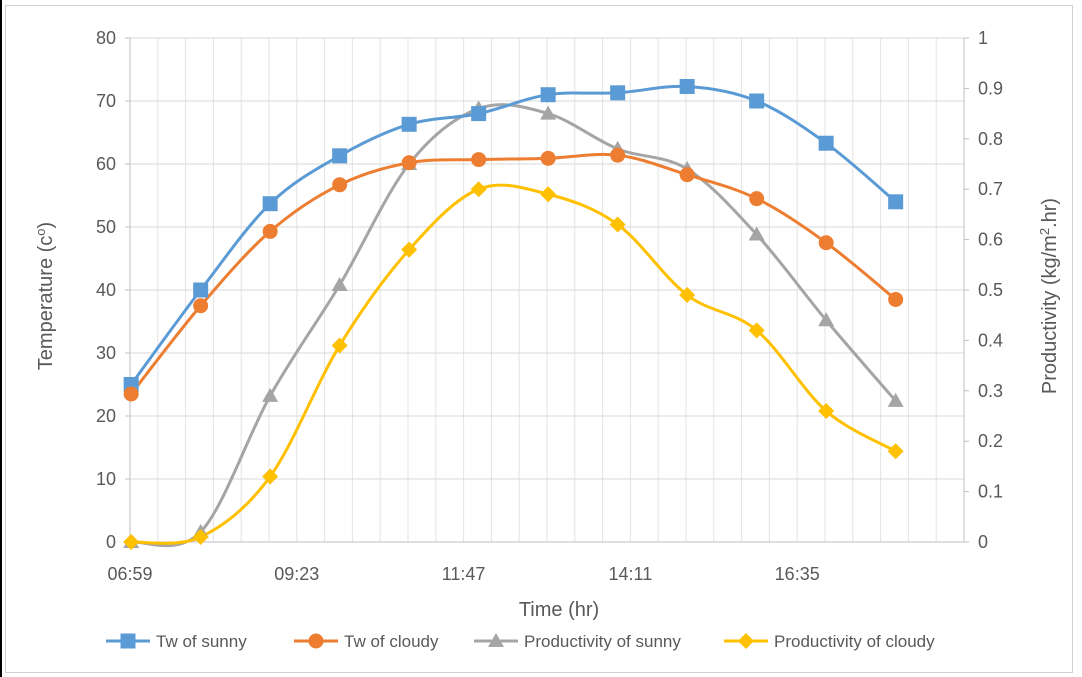 The width and height of the screenshot is (1082, 677). Describe the element at coordinates (106, 101) in the screenshot. I see `y-tick-label: 70` at that location.